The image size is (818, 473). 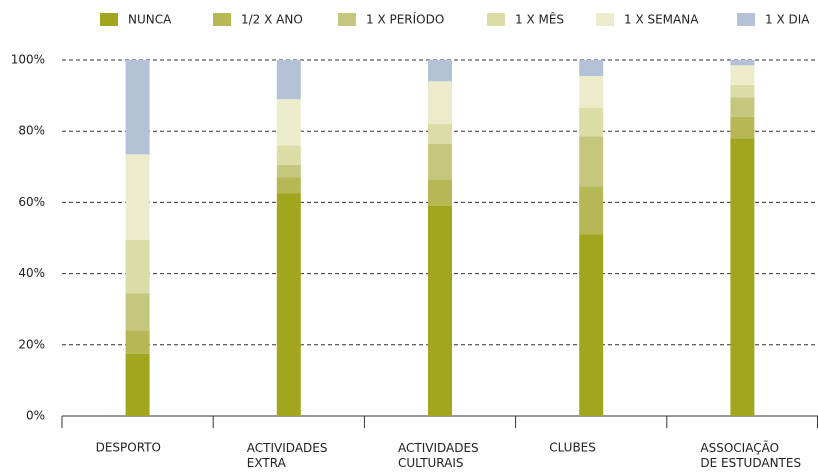 What do you see at coordinates (31, 202) in the screenshot?
I see `y-tick-label: 60%` at bounding box center [31, 202].